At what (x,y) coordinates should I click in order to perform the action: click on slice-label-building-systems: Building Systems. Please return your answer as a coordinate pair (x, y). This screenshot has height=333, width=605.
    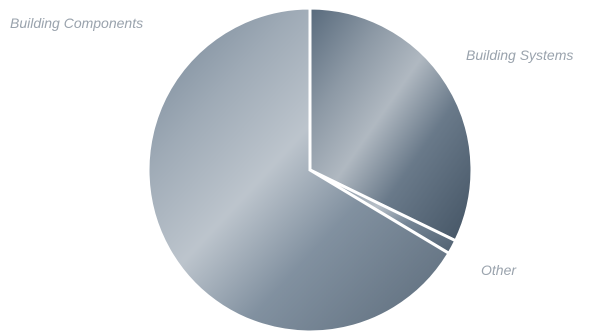
    Looking at the image, I should click on (520, 55).